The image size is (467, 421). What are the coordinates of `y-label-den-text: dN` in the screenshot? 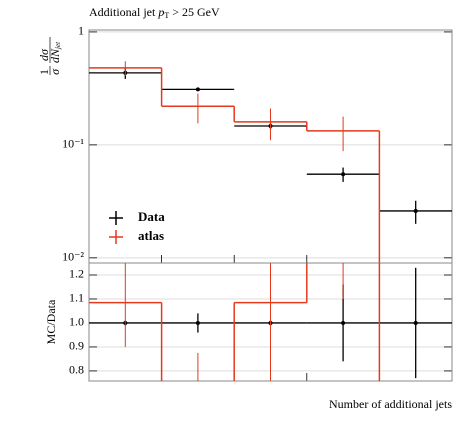 It's located at (55, 55).